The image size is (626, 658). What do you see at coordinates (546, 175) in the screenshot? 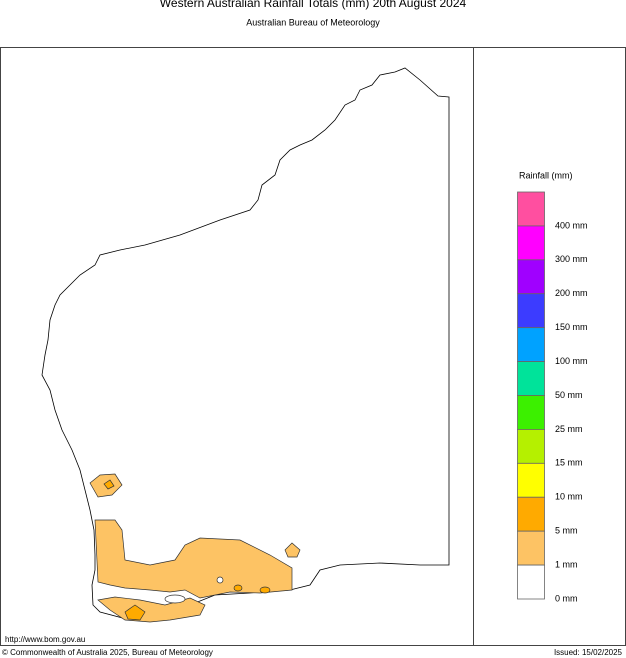
I see `legend-title: Rainfall (mm)` at bounding box center [546, 175].